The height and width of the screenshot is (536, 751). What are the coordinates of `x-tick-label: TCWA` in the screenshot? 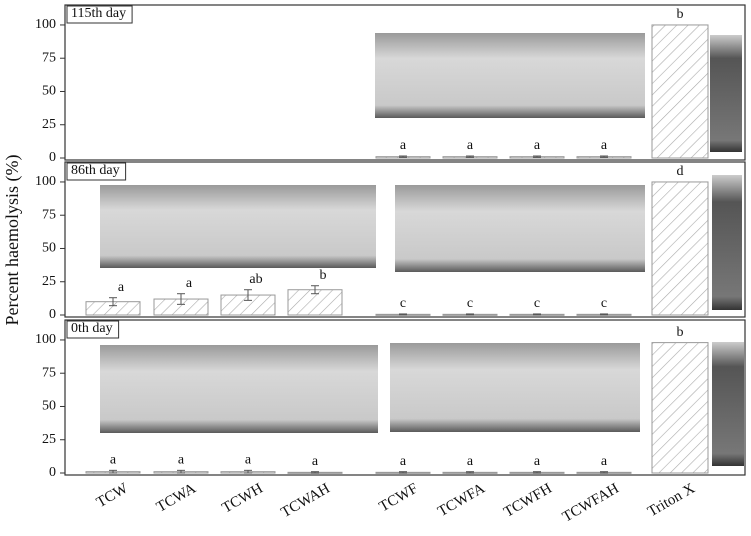 It's located at (176, 498).